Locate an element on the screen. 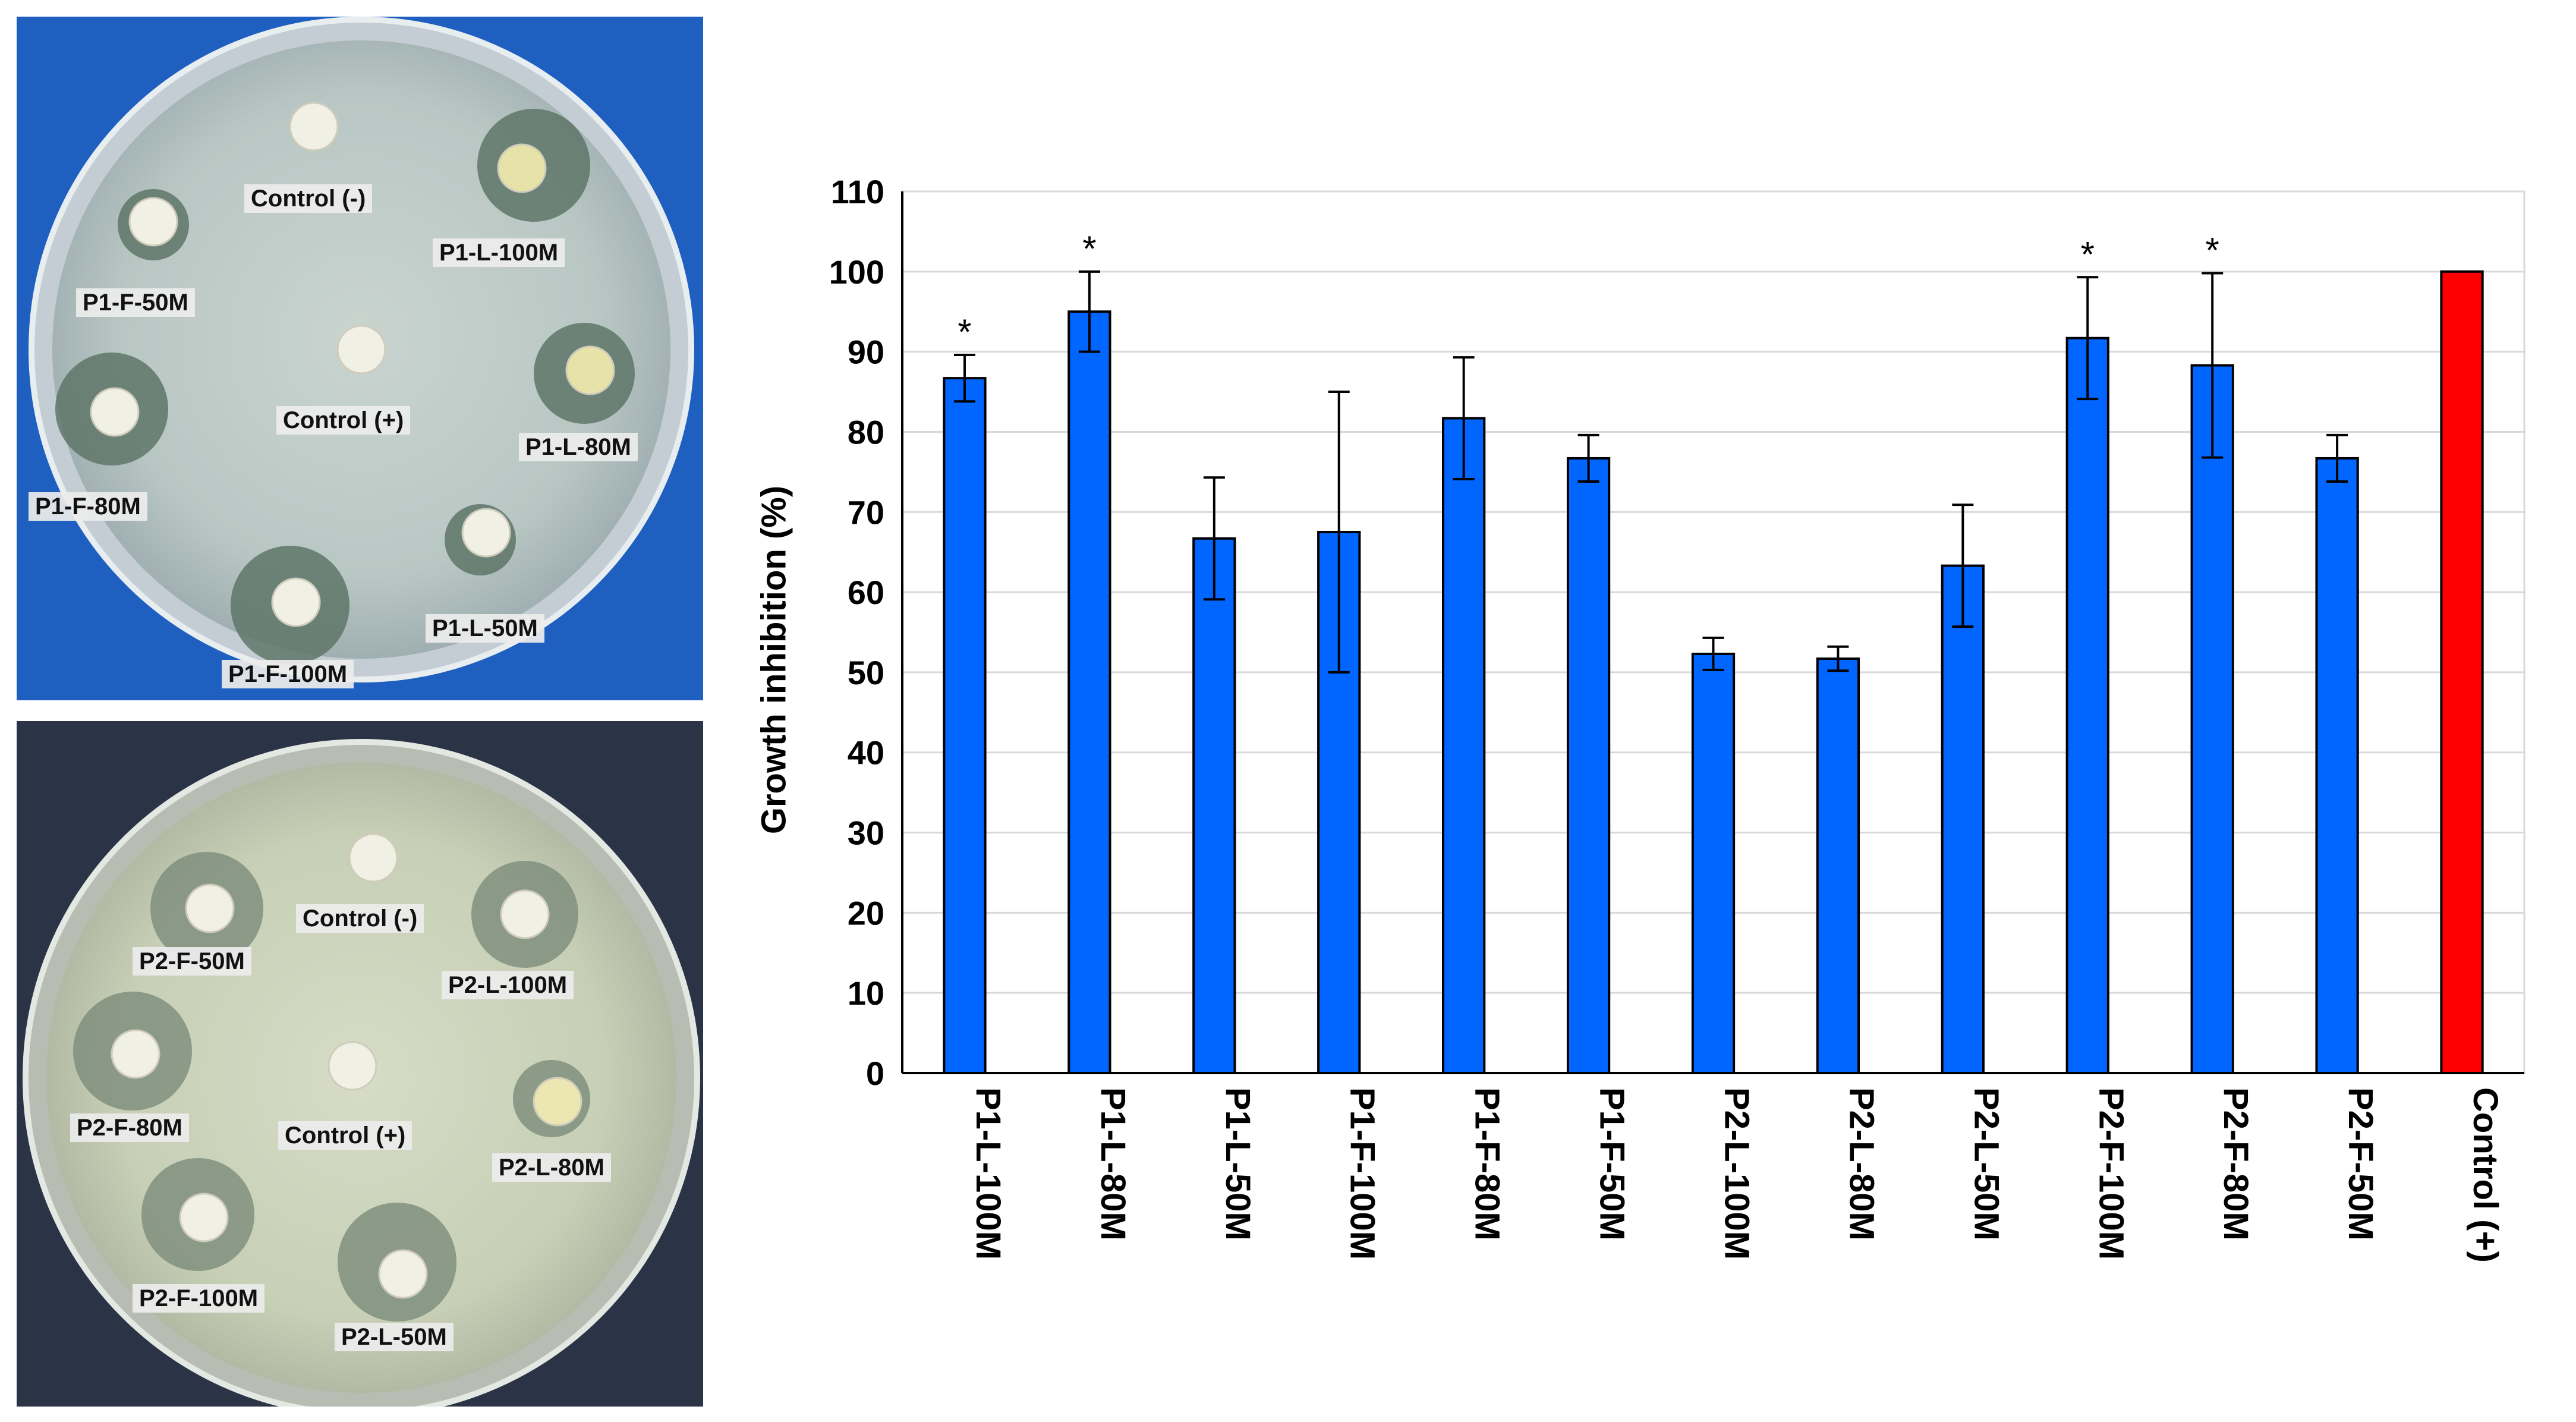 The width and height of the screenshot is (2576, 1422). disc-label-p2-l-100m: P2-L-100M is located at coordinates (508, 985).